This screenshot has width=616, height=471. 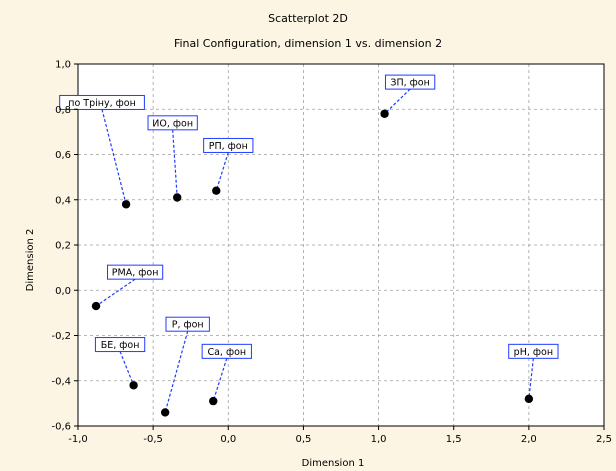 I want to click on x-axis-label: Dimension 1, so click(x=333, y=463).